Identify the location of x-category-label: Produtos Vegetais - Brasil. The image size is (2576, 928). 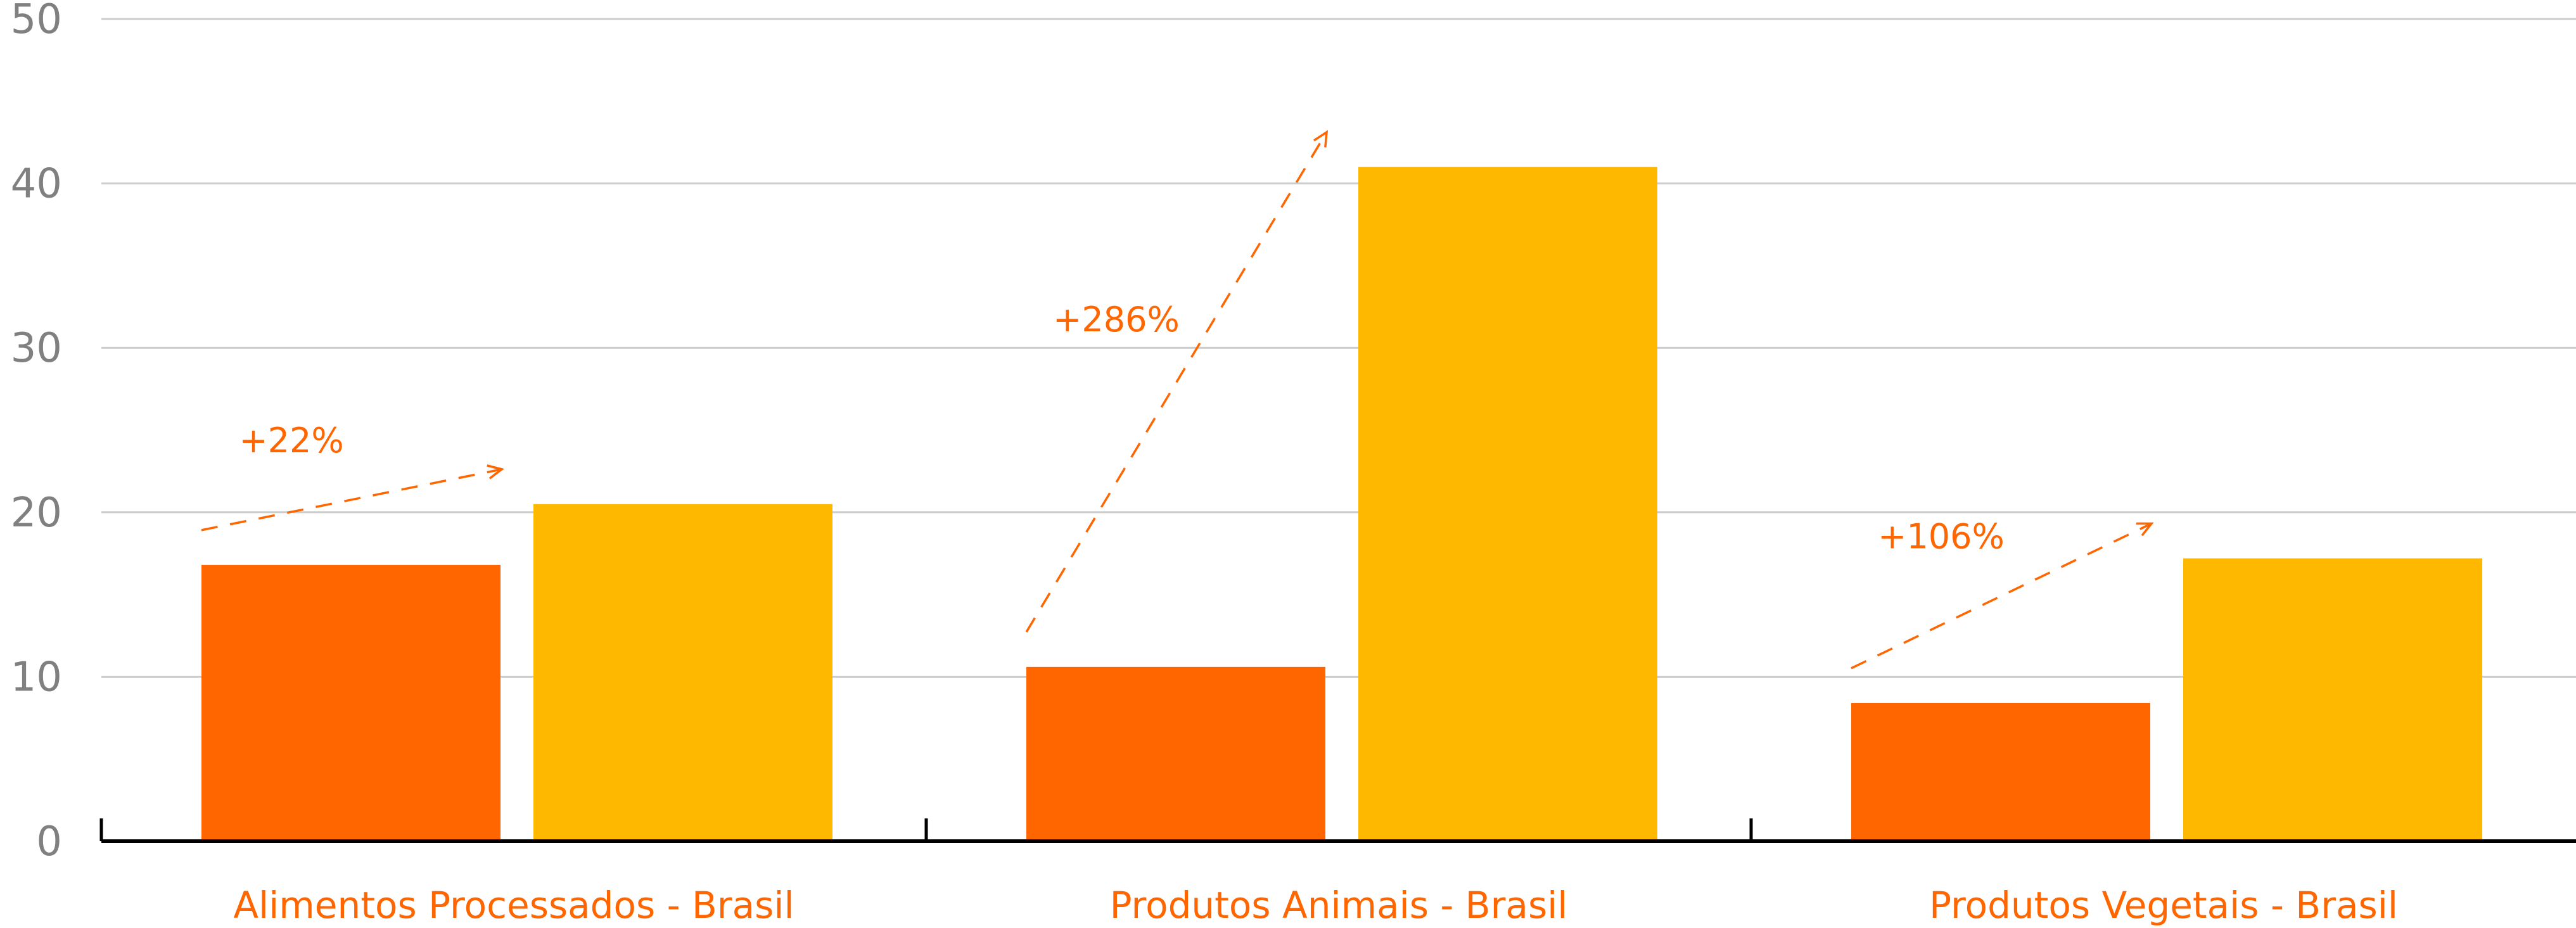
(2164, 905).